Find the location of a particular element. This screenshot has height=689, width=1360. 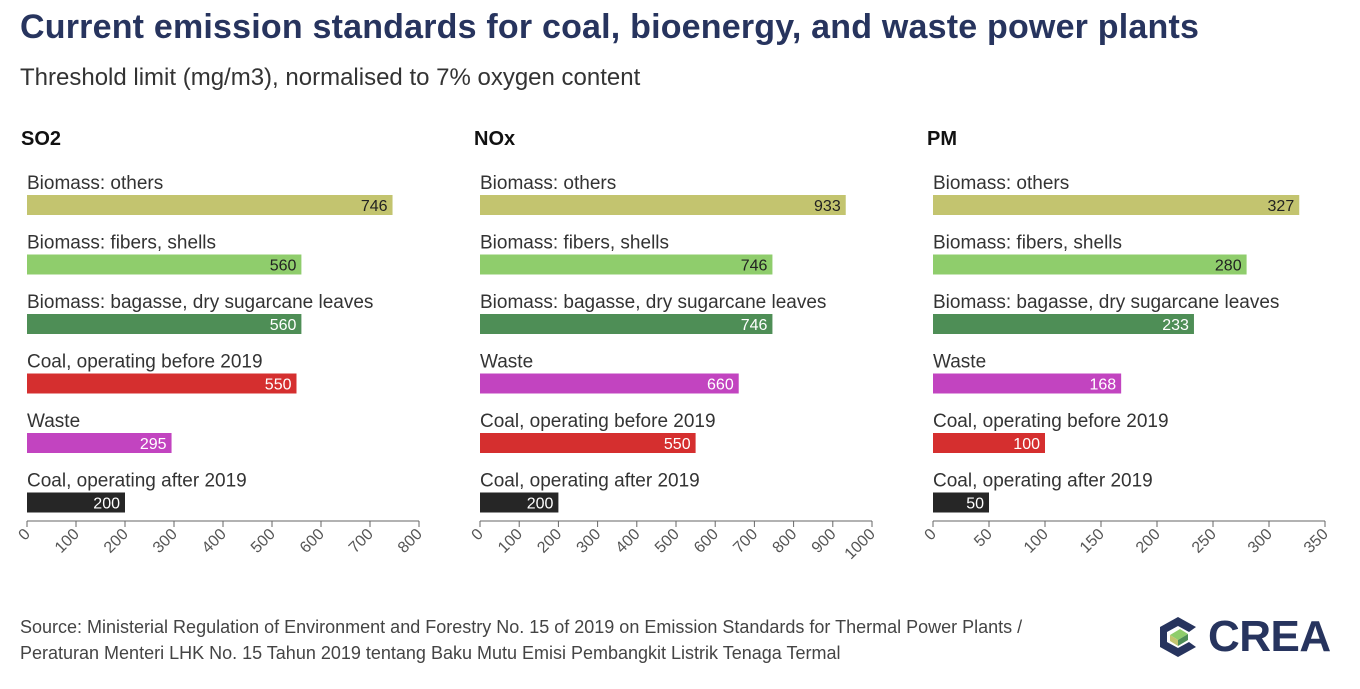

crea-logo-icon is located at coordinates (1178, 637).